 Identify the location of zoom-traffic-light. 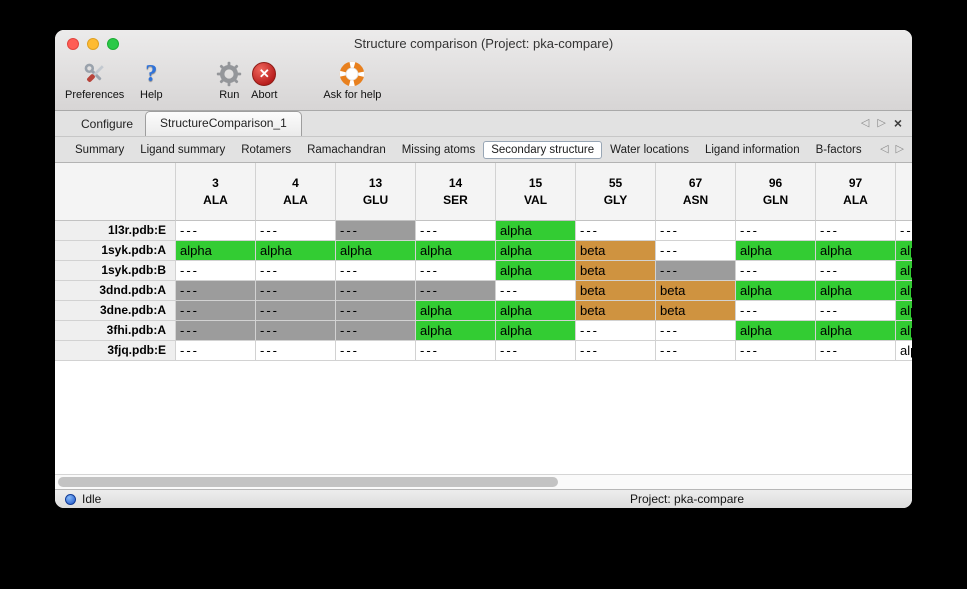
(113, 43).